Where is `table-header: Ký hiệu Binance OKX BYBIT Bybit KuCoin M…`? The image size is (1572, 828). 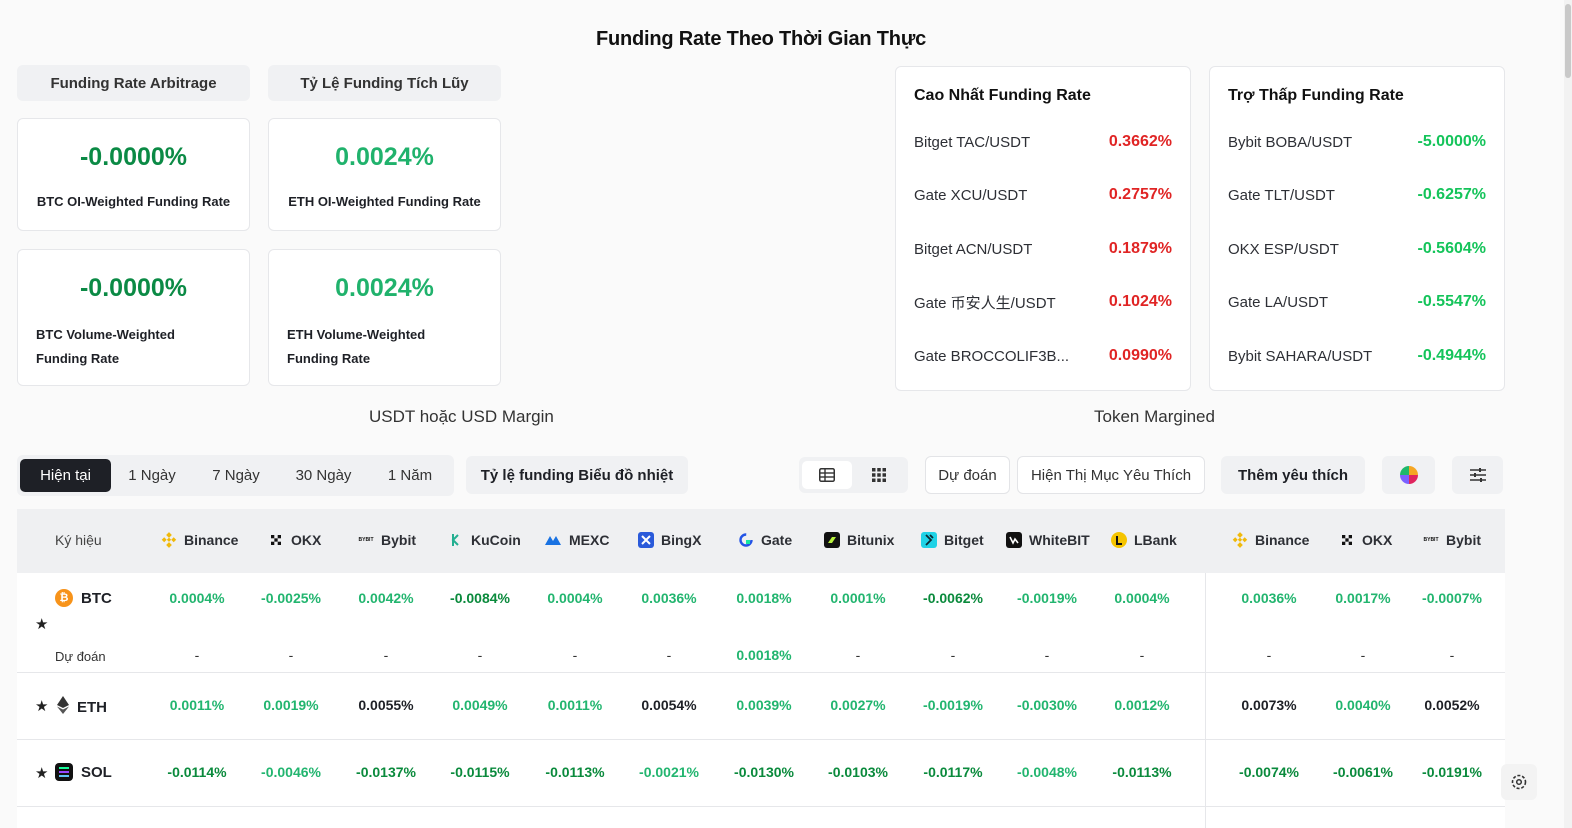
table-header: Ký hiệu Binance OKX BYBIT Bybit KuCoin M… is located at coordinates (761, 541).